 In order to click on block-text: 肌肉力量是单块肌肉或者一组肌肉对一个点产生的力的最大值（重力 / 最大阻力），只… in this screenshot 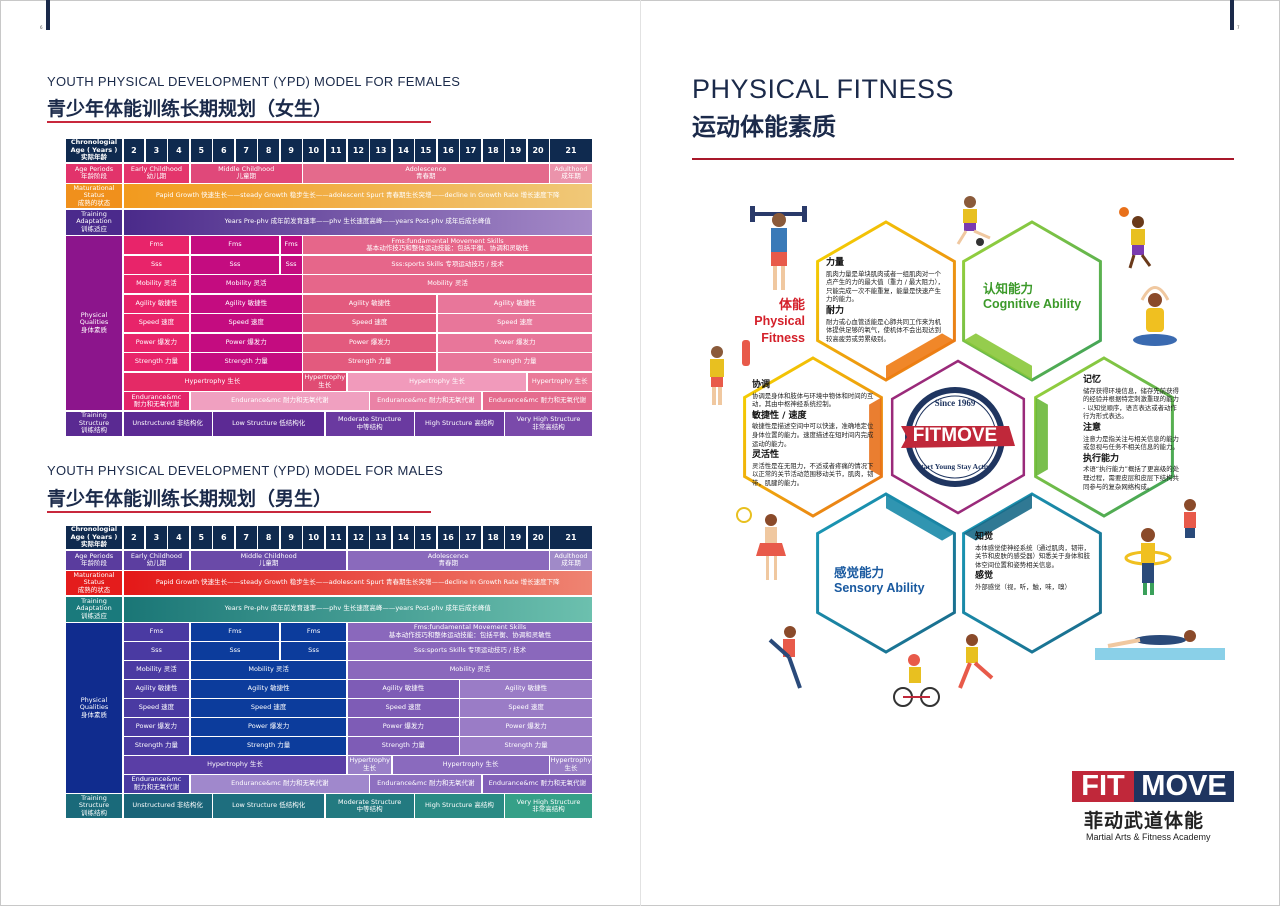, I will do `click(885, 286)`.